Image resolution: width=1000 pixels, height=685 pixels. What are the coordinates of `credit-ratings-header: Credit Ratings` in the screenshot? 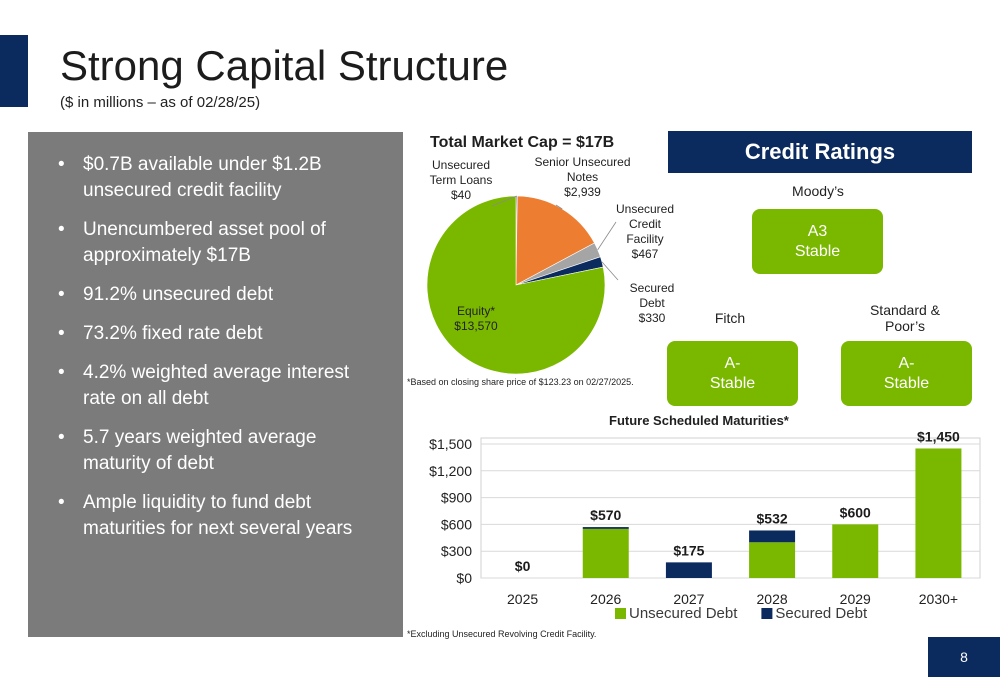 It's located at (820, 152).